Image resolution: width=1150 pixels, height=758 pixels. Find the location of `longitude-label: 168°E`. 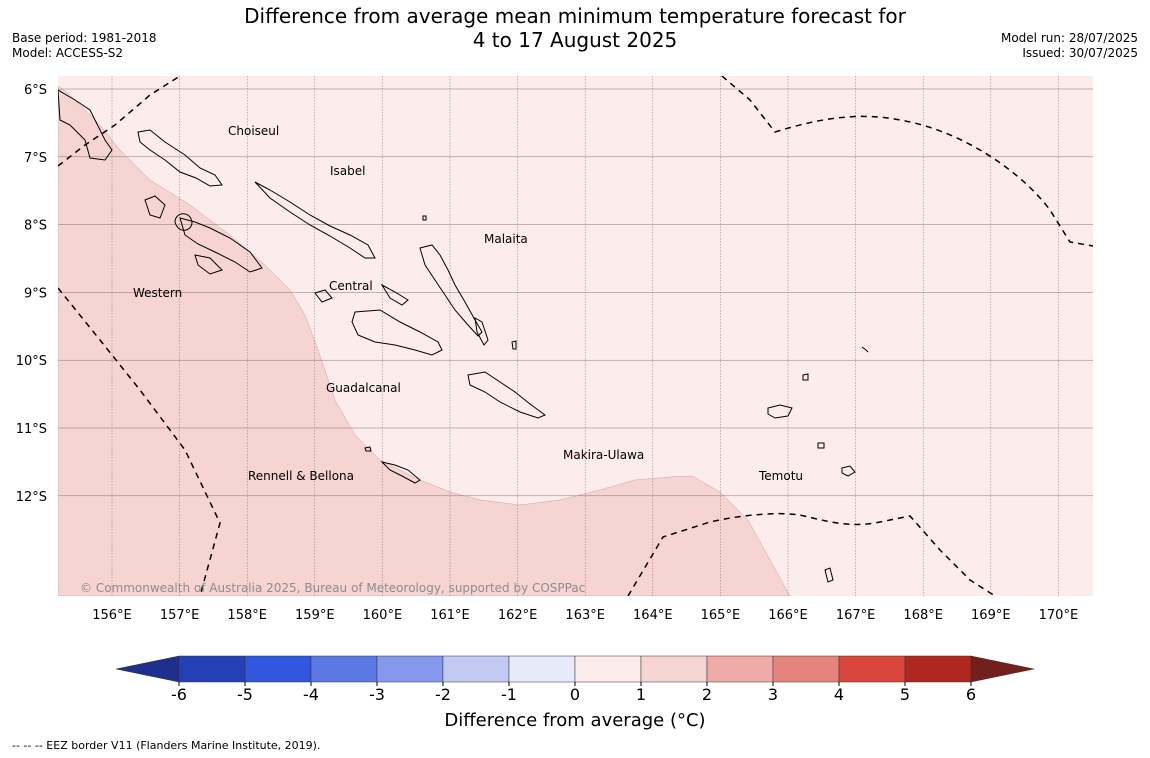

longitude-label: 168°E is located at coordinates (923, 615).